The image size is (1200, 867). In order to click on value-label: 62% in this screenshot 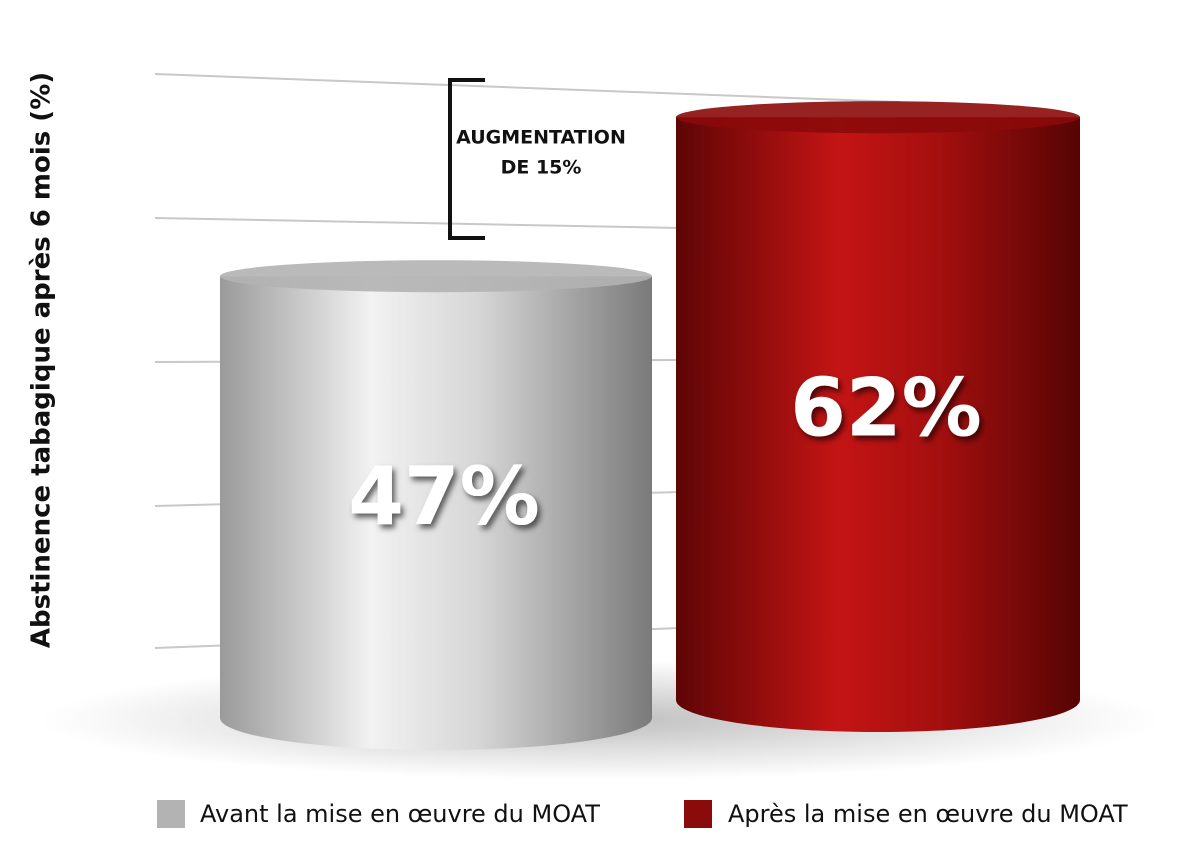, I will do `click(885, 408)`.